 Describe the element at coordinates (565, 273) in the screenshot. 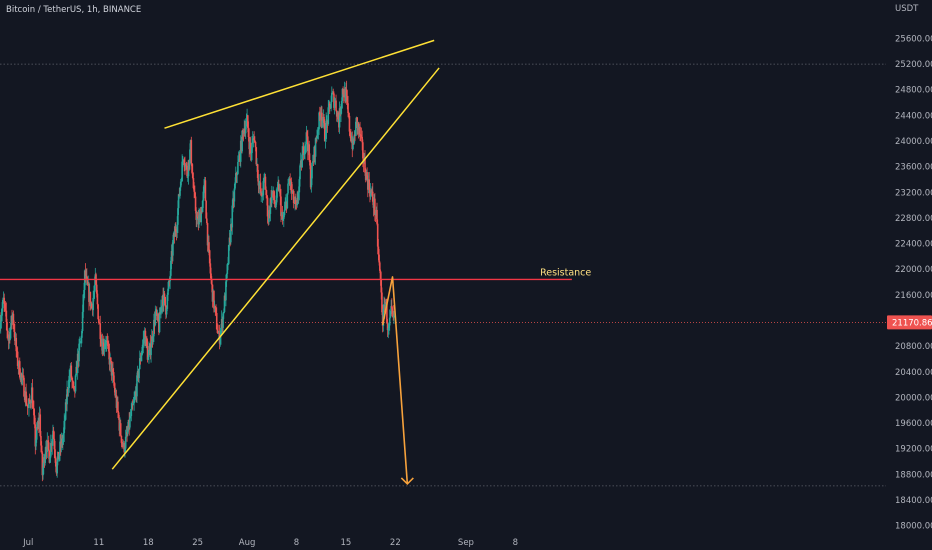

I see `resistance-annotation: Resistance` at that location.